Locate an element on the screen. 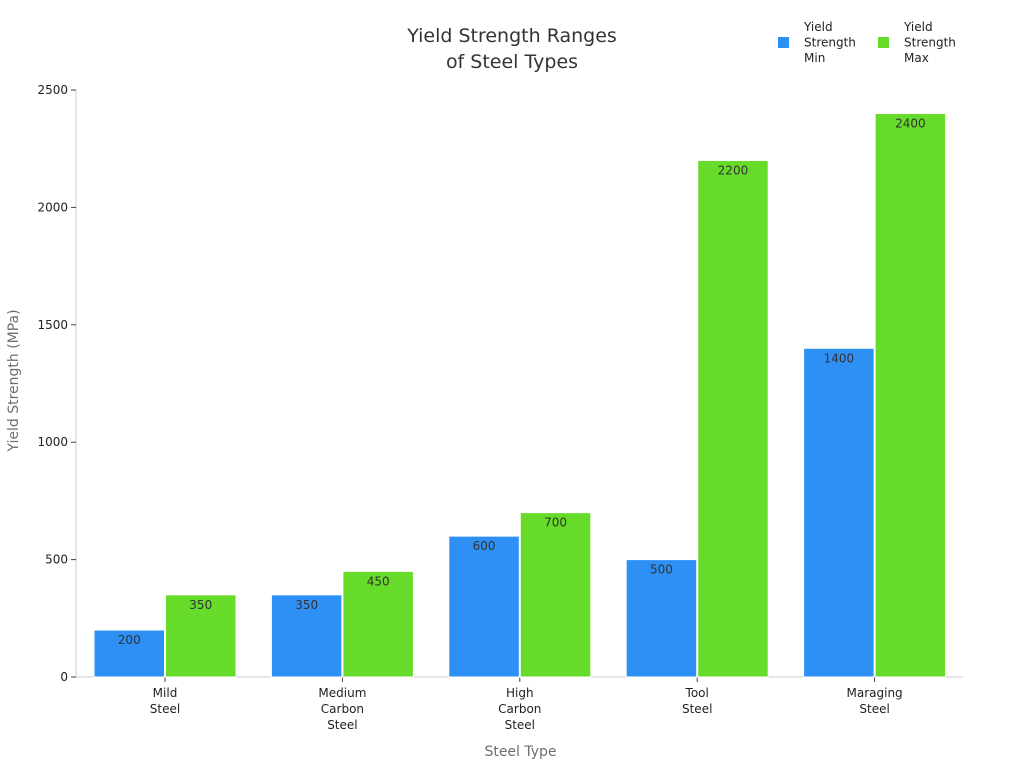 The image size is (1024, 768). bar-data-label: 450 is located at coordinates (378, 581).